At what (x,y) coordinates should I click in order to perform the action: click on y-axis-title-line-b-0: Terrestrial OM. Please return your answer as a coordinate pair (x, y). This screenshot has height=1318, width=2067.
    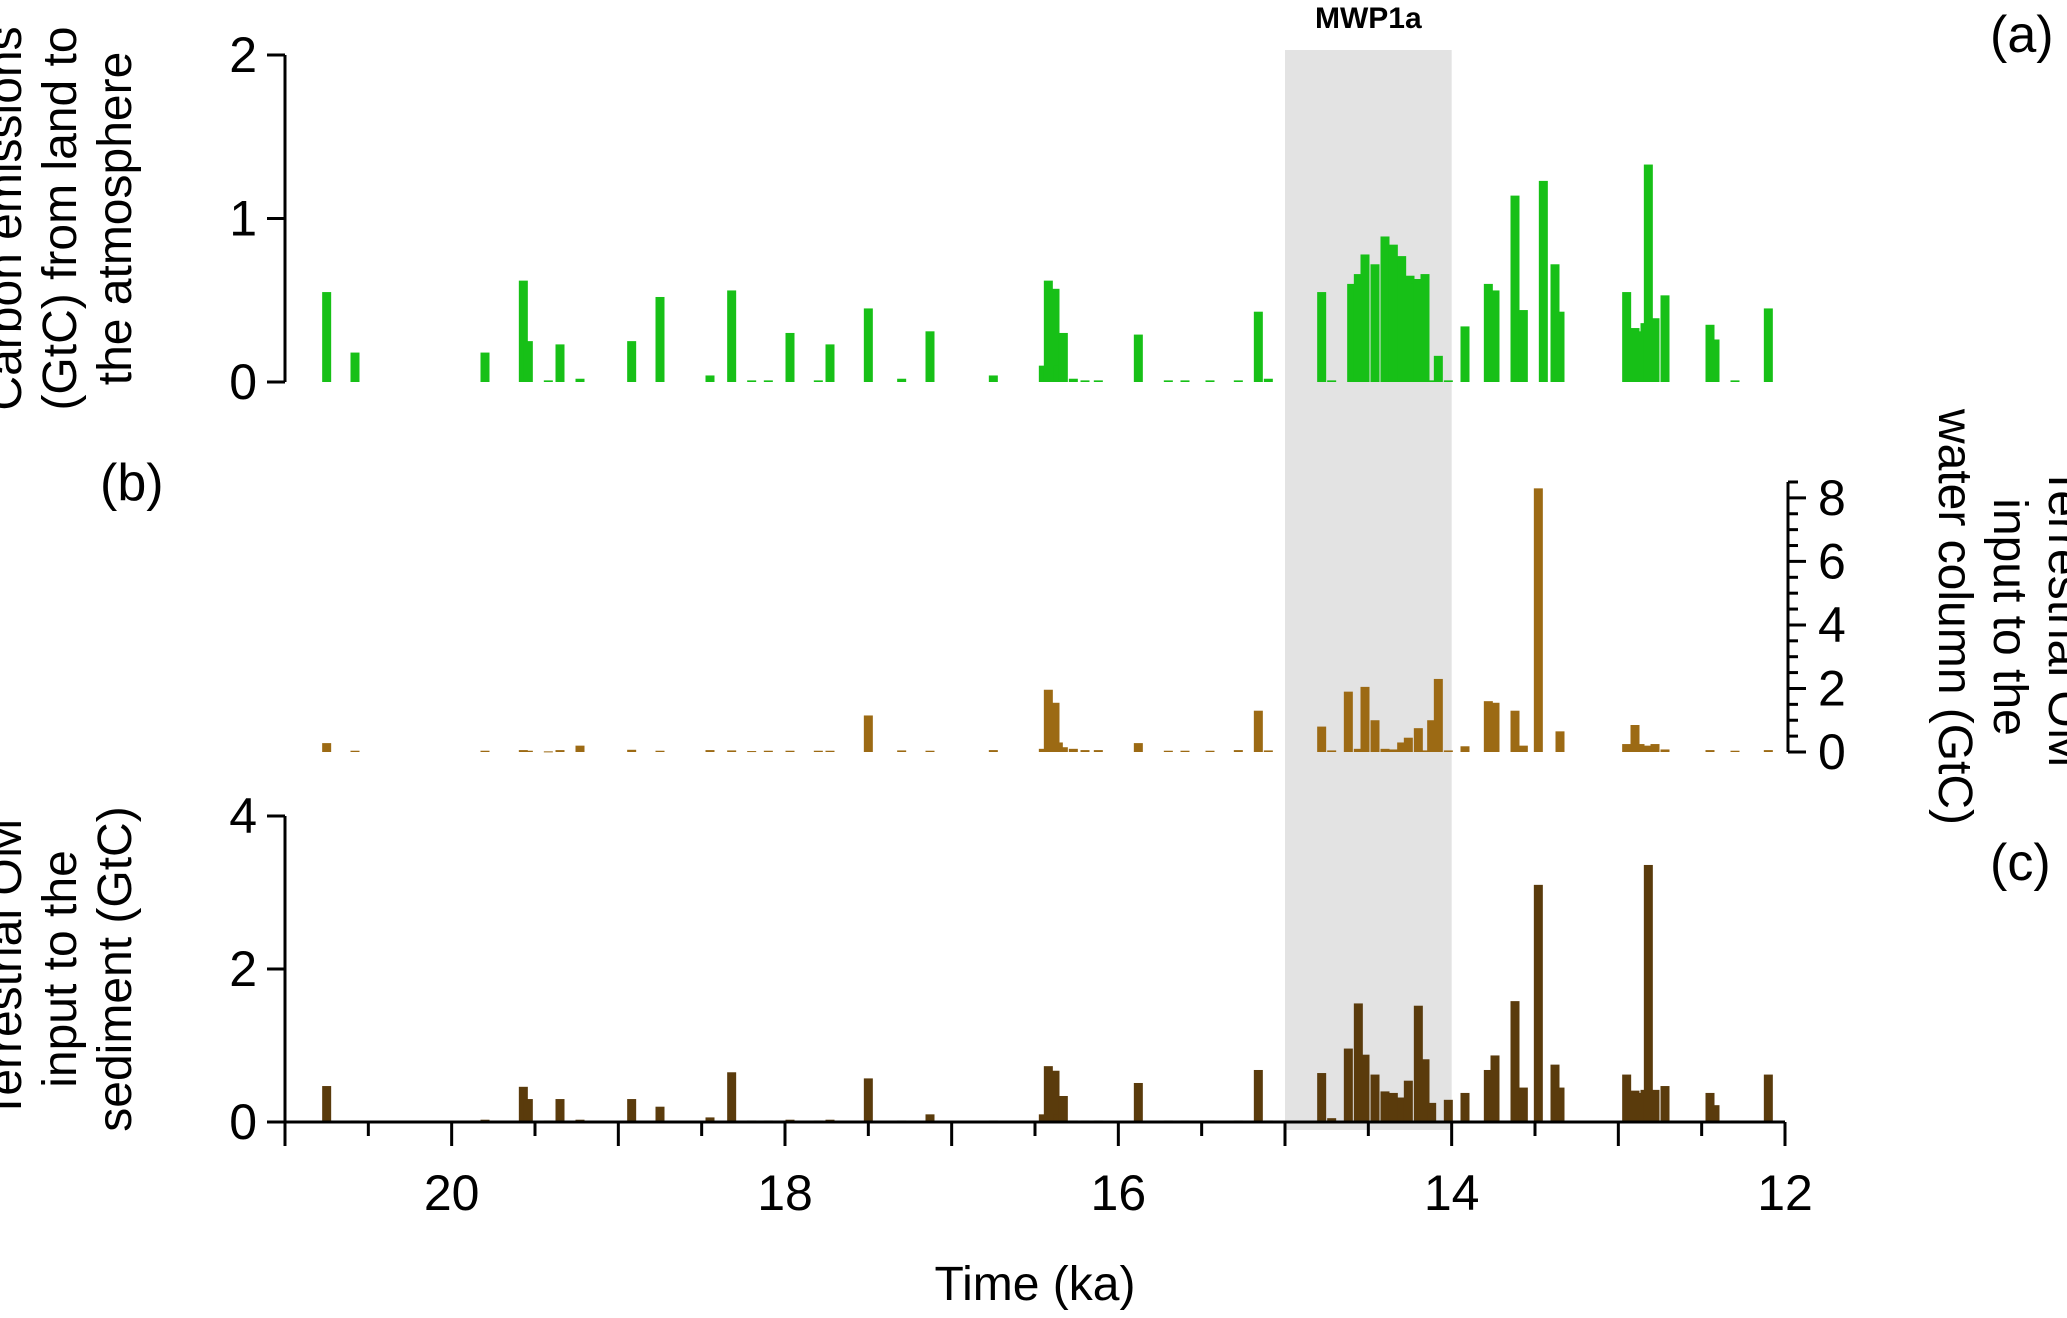
    Looking at the image, I should click on (2052, 616).